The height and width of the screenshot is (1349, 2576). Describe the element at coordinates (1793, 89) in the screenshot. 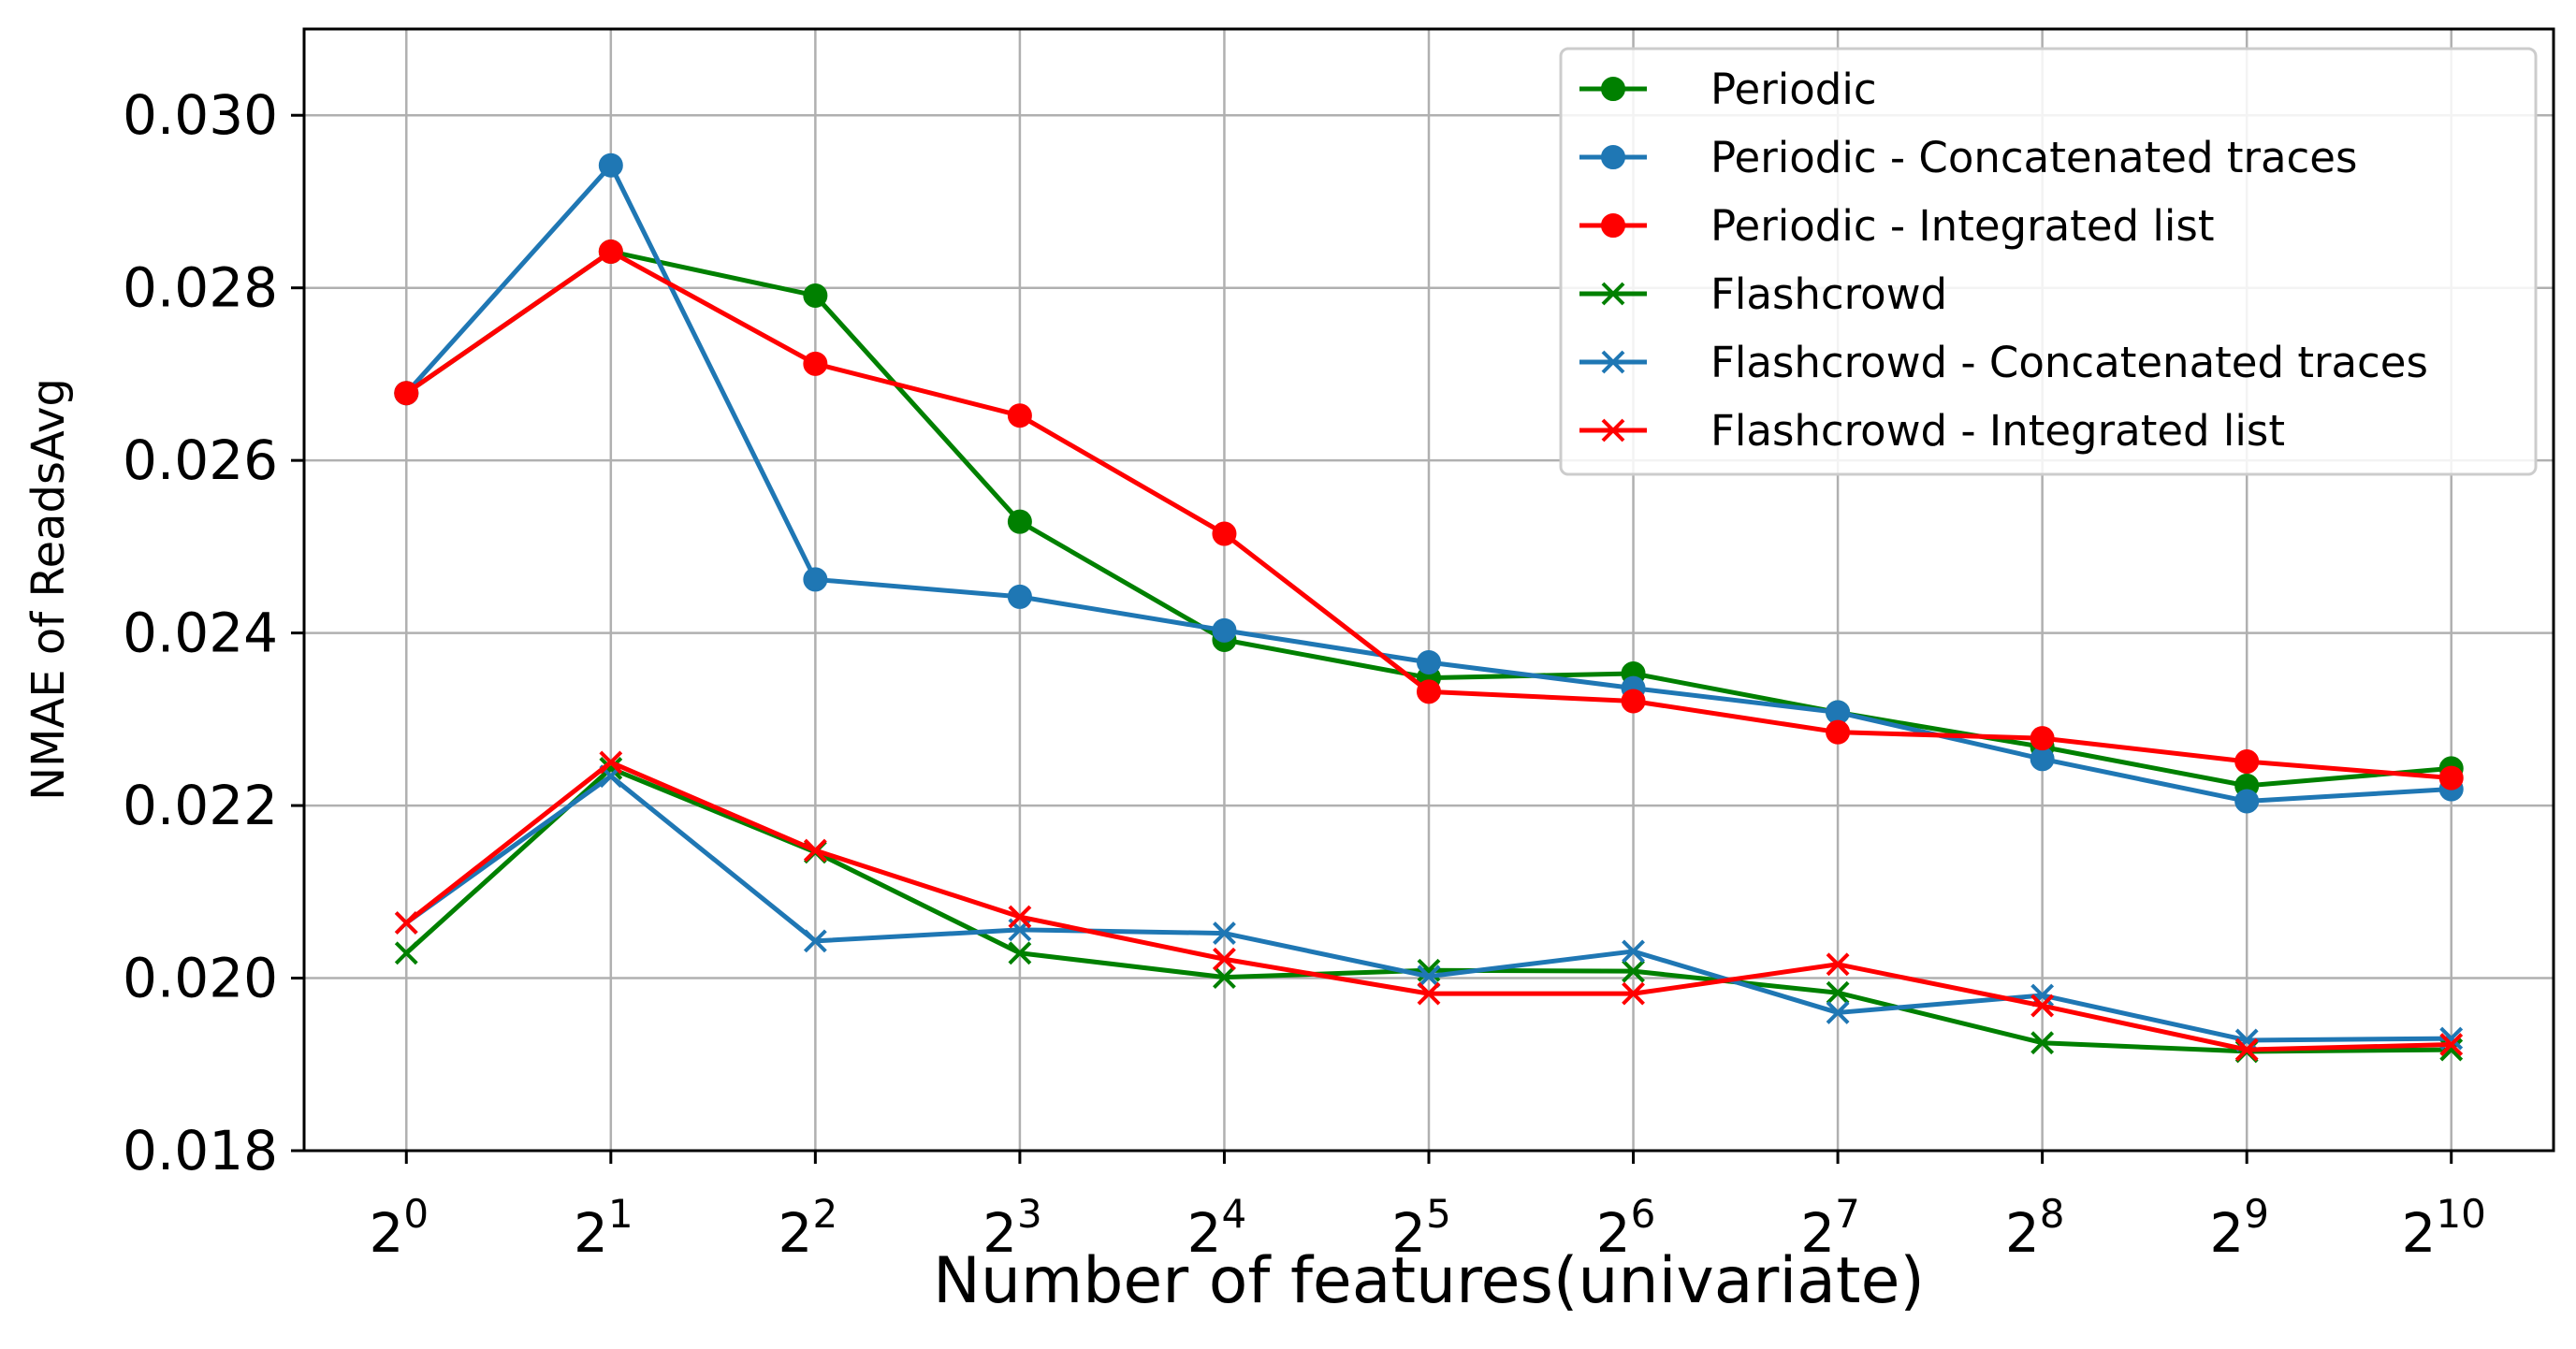

I see `legend-label: Periodic` at that location.